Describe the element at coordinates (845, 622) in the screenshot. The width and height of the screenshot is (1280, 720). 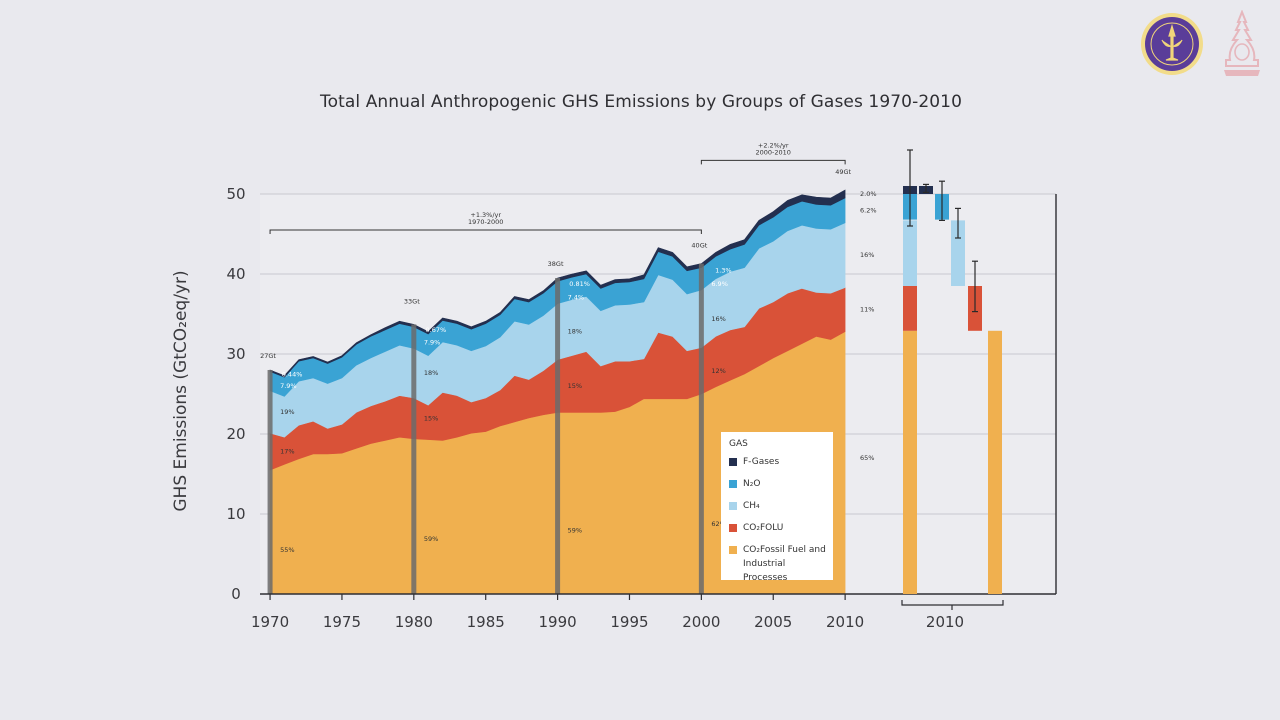
I see `x-tick-2010: 2010` at that location.